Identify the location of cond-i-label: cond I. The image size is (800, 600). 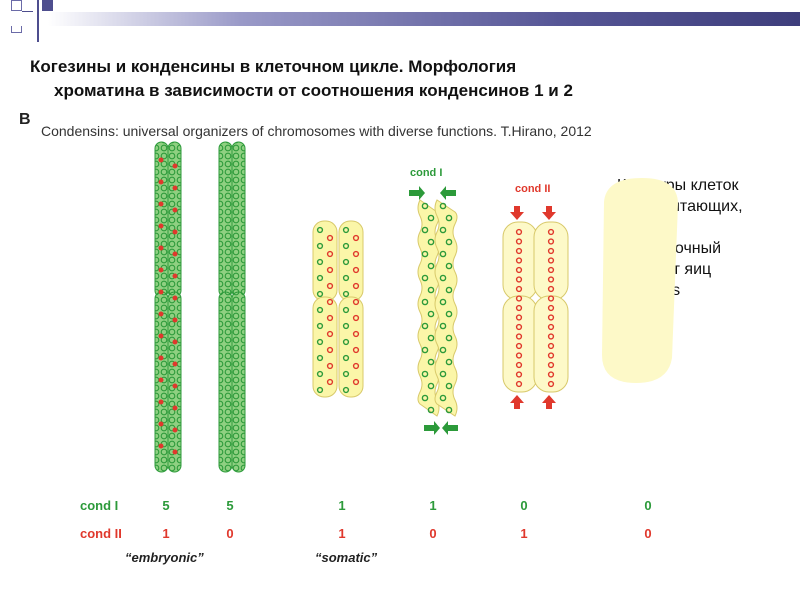
(426, 173).